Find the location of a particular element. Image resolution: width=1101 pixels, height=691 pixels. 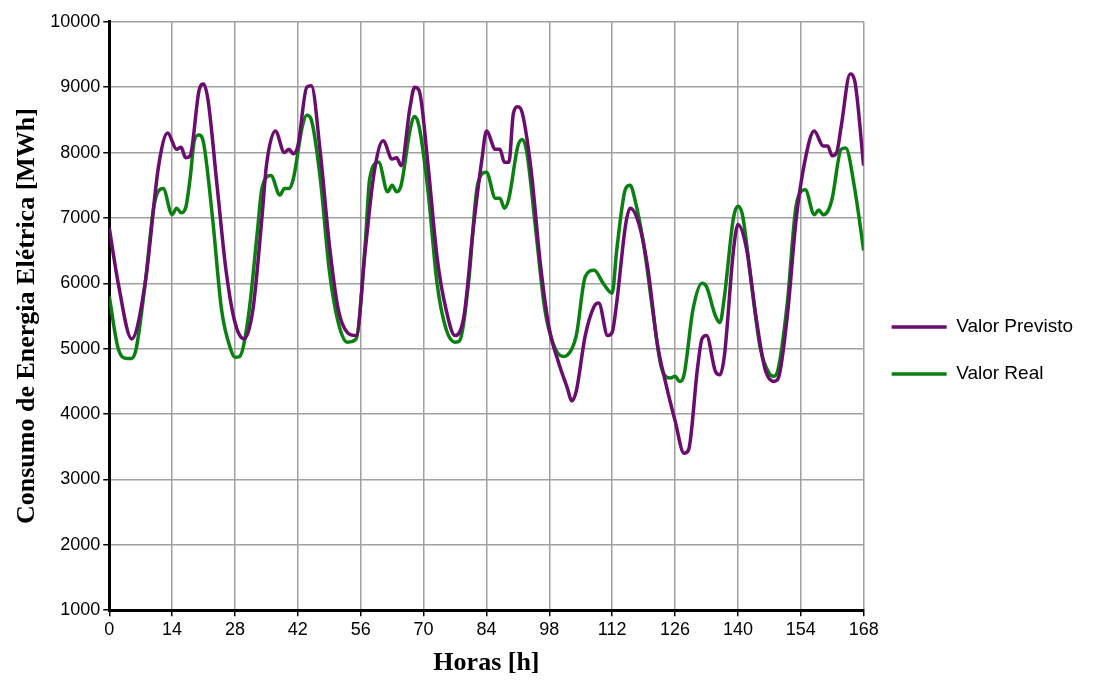

x-tick-label: 70 is located at coordinates (423, 628).